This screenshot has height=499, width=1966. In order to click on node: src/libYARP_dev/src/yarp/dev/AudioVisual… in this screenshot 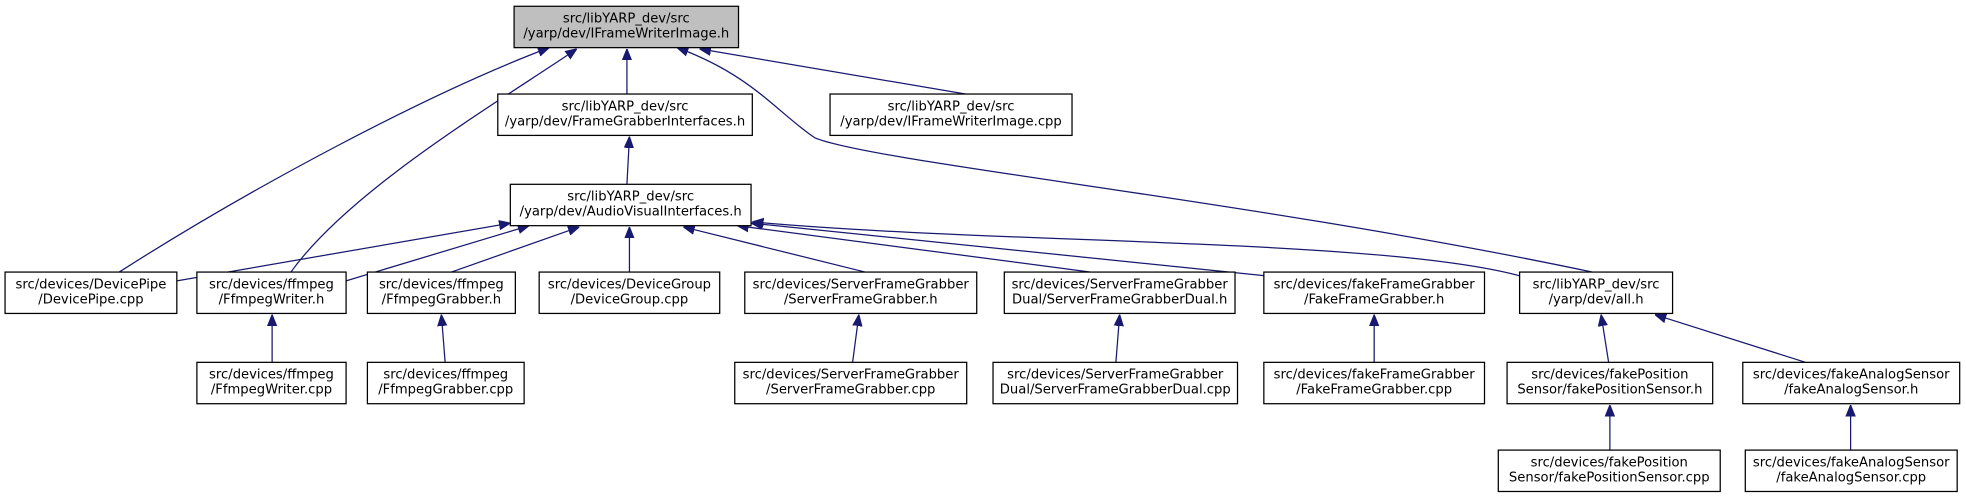, I will do `click(630, 205)`.